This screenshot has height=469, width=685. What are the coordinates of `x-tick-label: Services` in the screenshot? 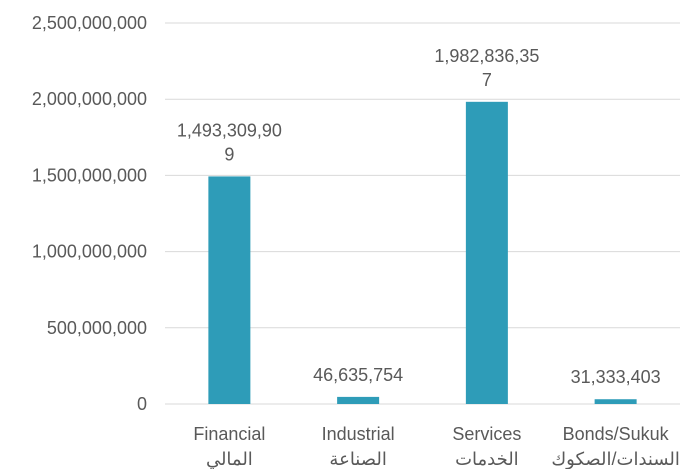 It's located at (486, 434).